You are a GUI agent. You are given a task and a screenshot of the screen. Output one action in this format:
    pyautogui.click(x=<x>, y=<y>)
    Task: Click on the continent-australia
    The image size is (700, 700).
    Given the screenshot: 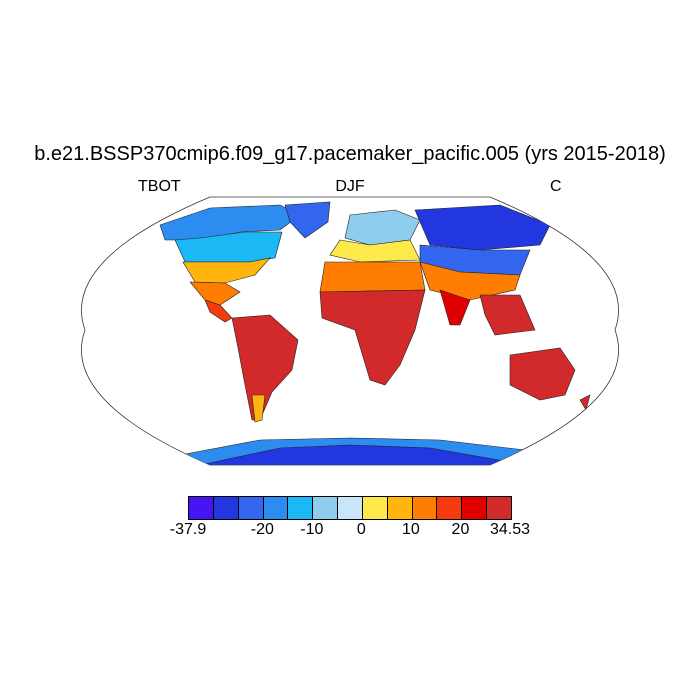 What is the action you would take?
    pyautogui.click(x=542, y=374)
    